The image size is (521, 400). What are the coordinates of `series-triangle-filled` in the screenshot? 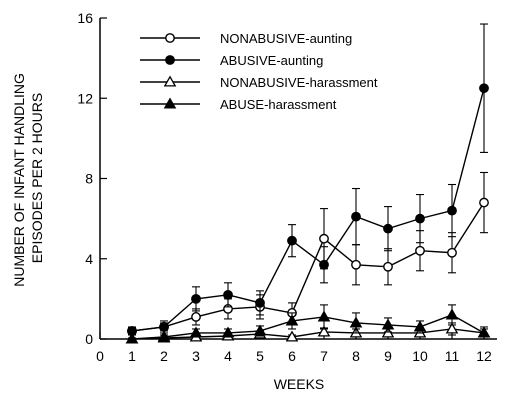 It's located at (308, 324).